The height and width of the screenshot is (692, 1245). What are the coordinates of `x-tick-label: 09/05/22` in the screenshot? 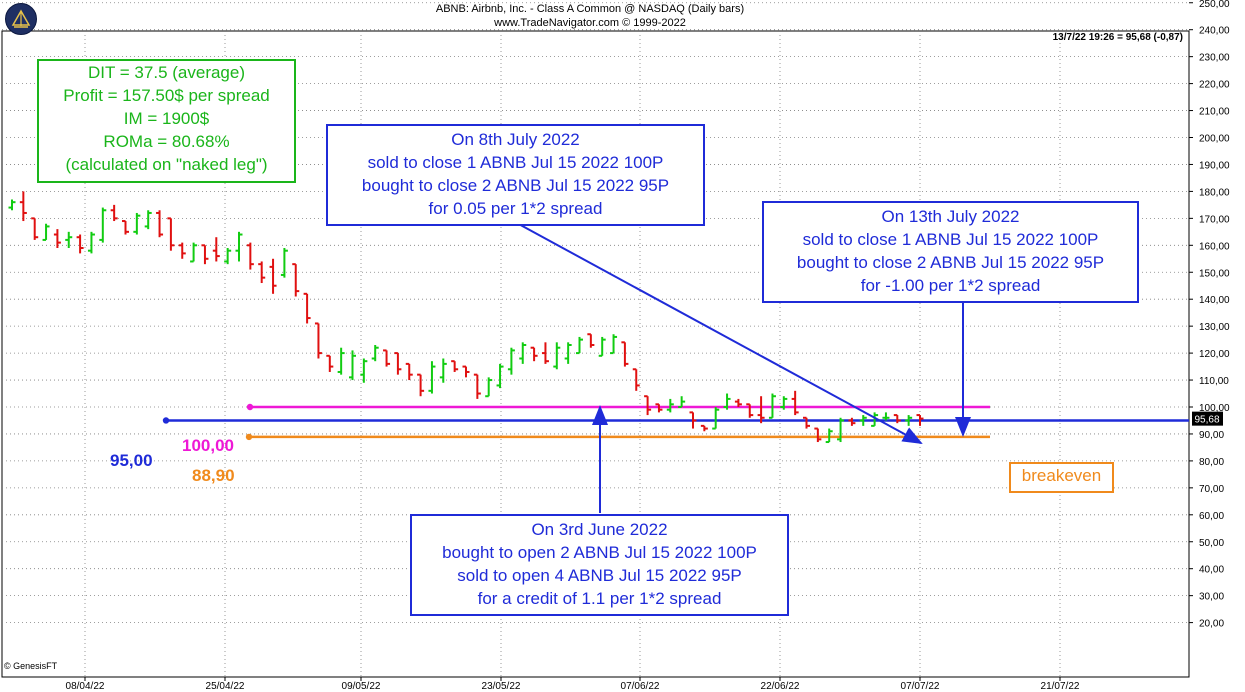 It's located at (361, 686).